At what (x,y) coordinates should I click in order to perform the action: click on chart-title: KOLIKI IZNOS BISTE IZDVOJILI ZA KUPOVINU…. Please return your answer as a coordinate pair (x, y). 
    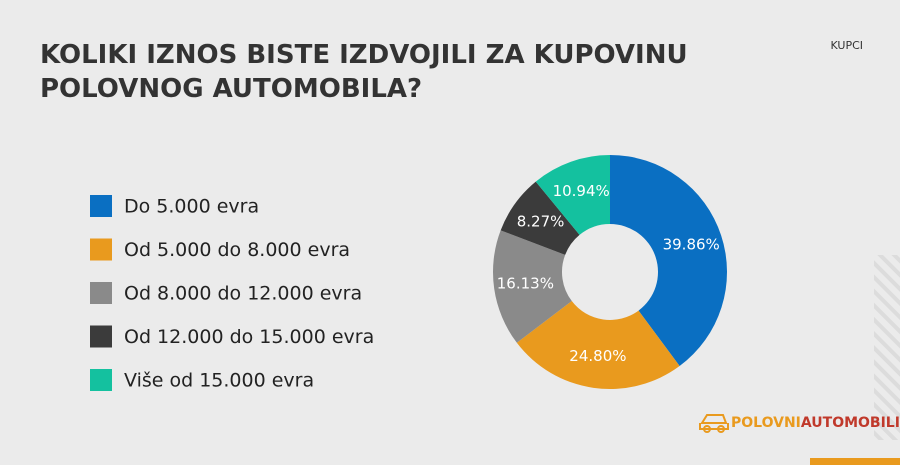
    Looking at the image, I should click on (364, 72).